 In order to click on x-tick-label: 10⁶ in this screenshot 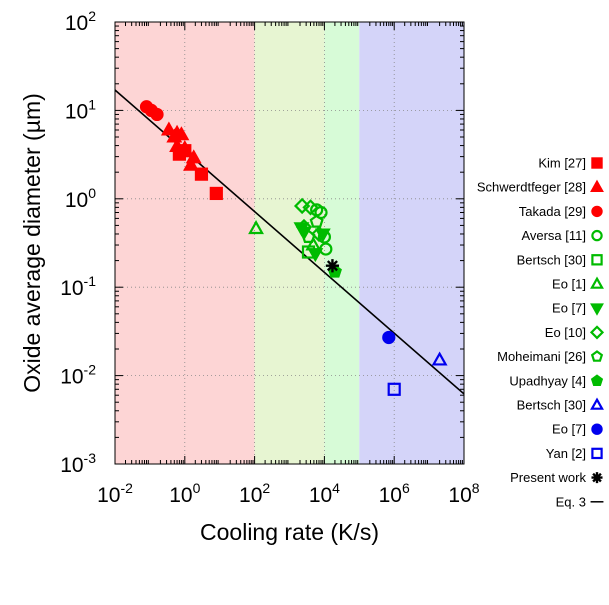, I will do `click(394, 493)`.